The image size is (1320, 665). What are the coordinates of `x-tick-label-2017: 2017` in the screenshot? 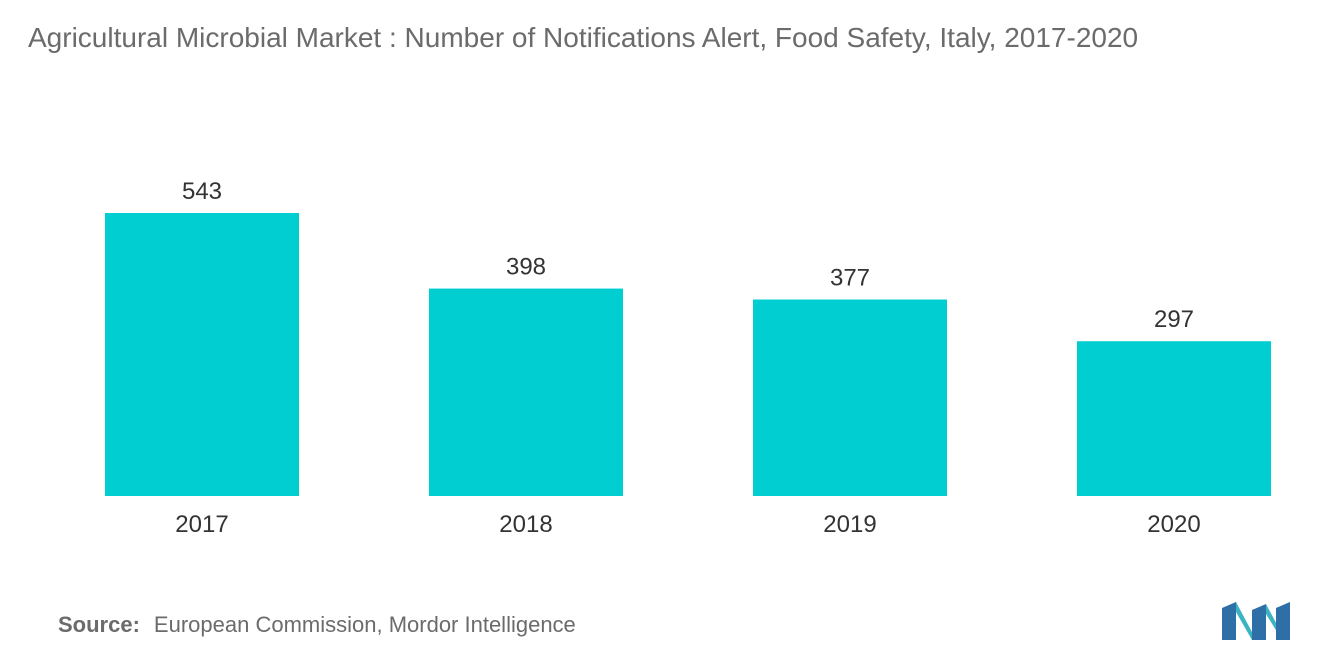 It's located at (201, 524).